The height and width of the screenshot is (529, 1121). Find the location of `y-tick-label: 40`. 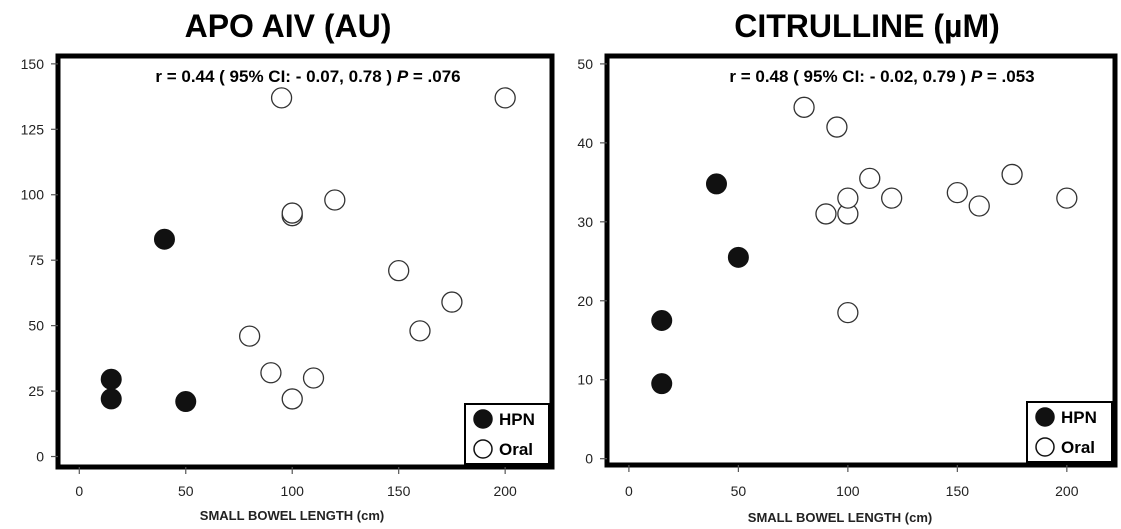

y-tick-label: 40 is located at coordinates (585, 143).